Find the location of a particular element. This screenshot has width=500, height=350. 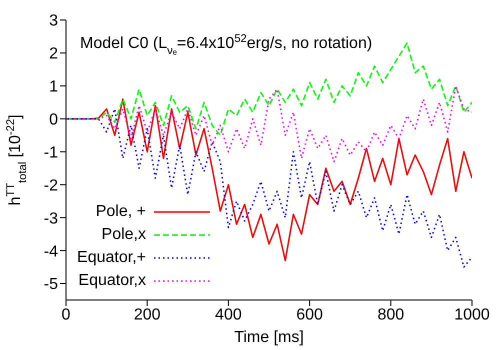

legend-label: Pole, + is located at coordinates (121, 211).